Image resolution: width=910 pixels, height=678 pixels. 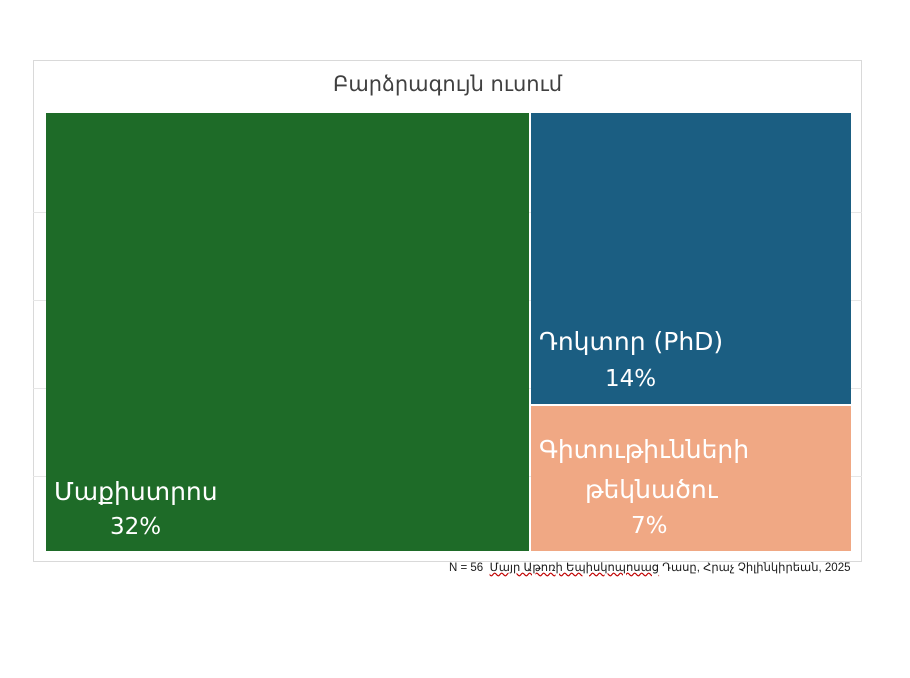 I want to click on tile-value-phd: 14%, so click(x=631, y=379).